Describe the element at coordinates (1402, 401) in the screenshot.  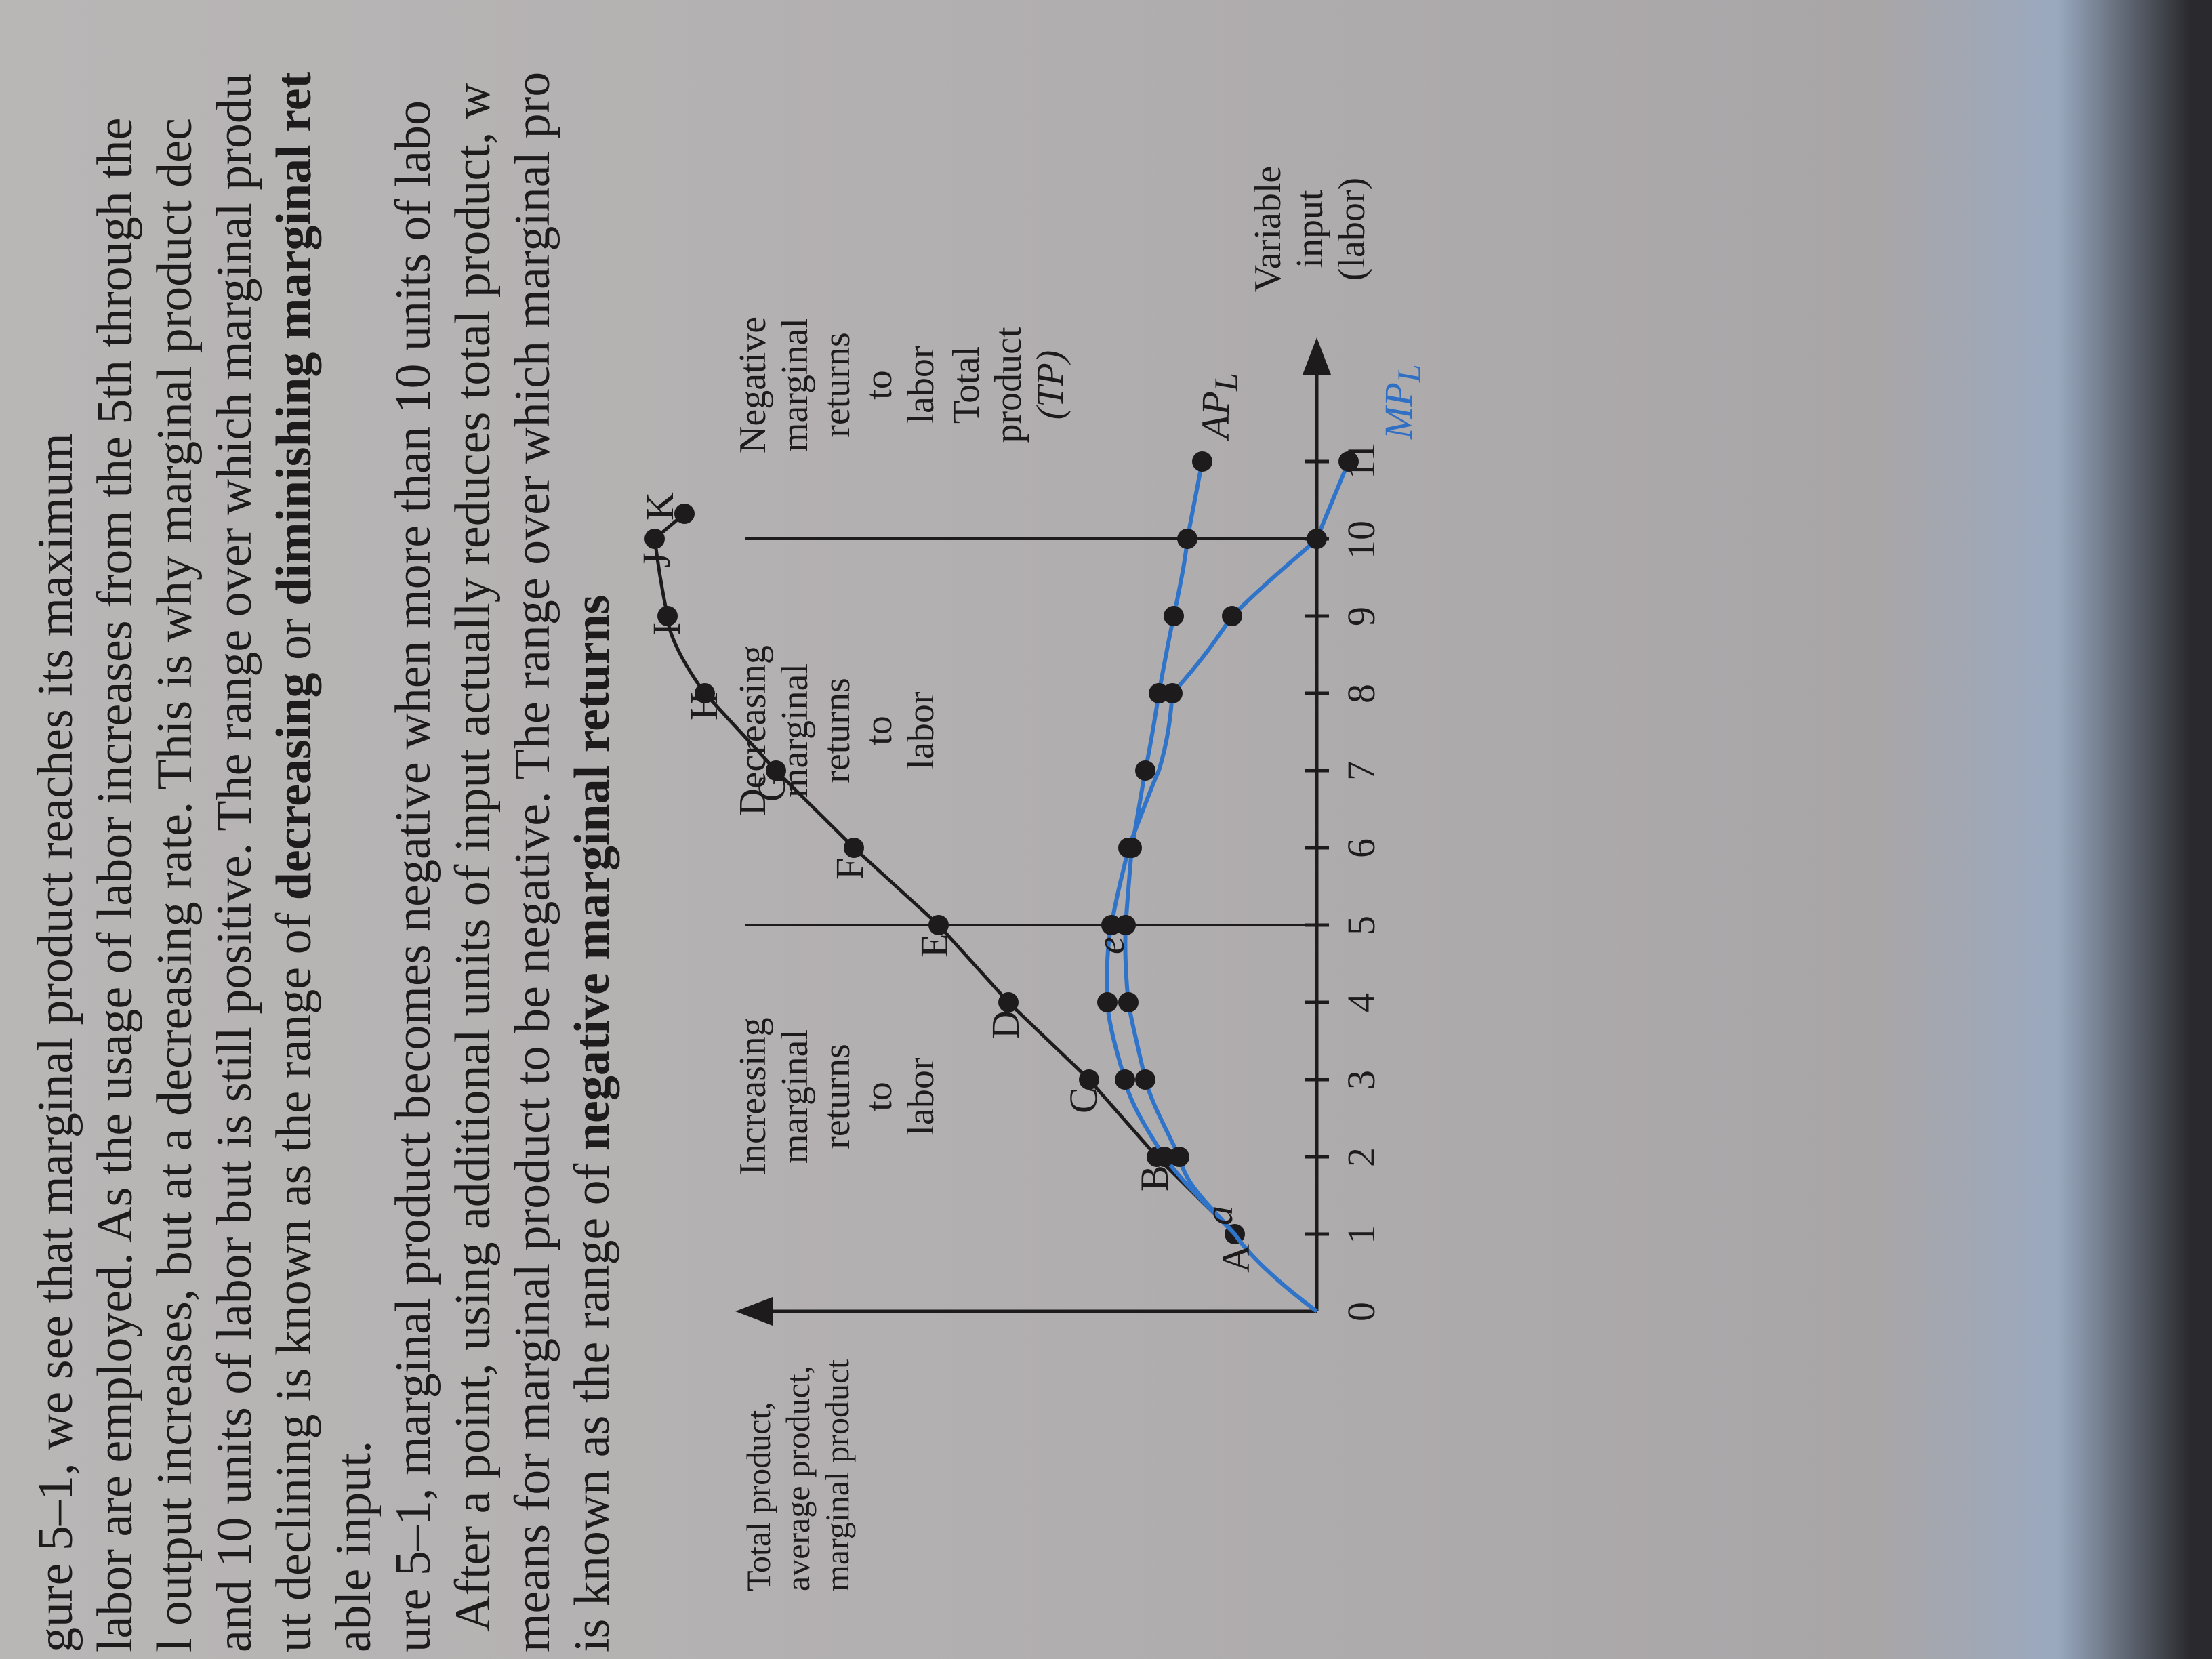
I see `mp-label: MPL` at that location.